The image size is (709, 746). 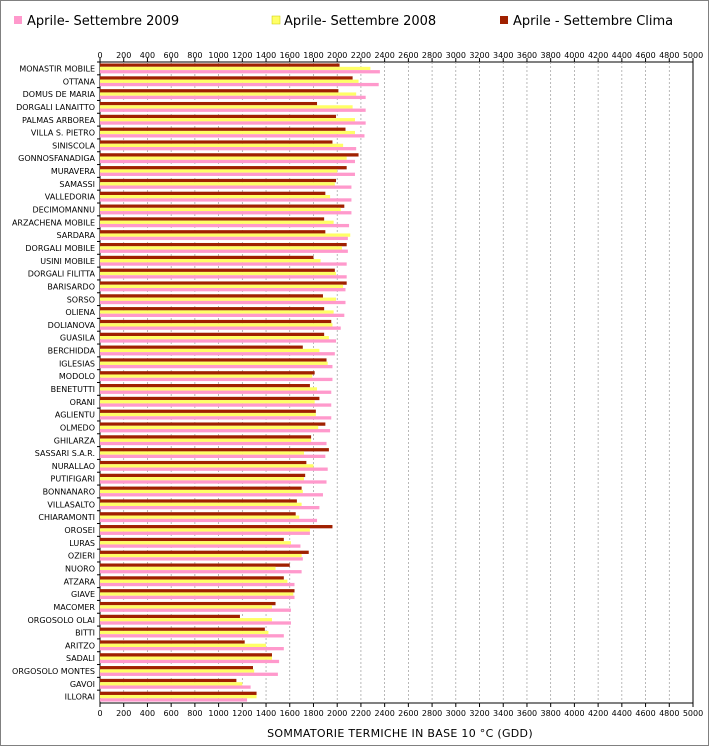 What do you see at coordinates (645, 55) in the screenshot?
I see `tick-label-top: 4600` at bounding box center [645, 55].